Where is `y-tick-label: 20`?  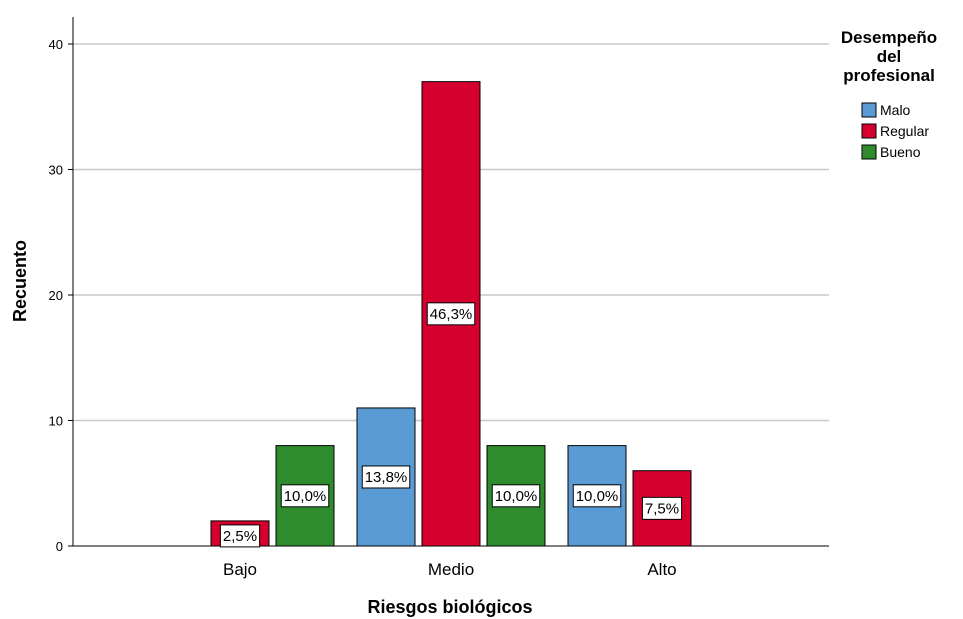
y-tick-label: 20 is located at coordinates (56, 295).